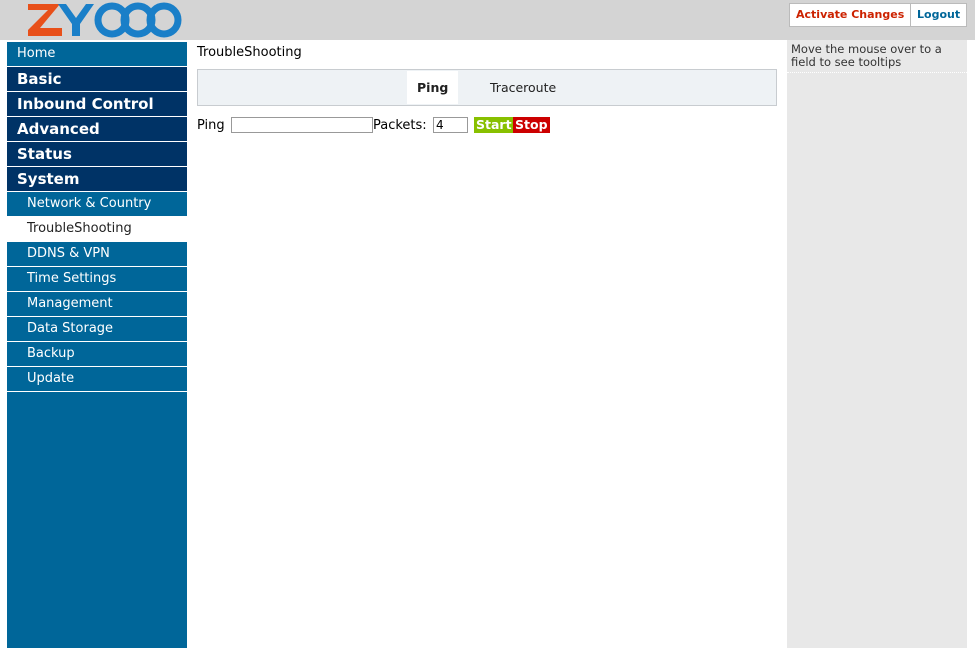  I want to click on menu-item: Data Storage, so click(97, 329).